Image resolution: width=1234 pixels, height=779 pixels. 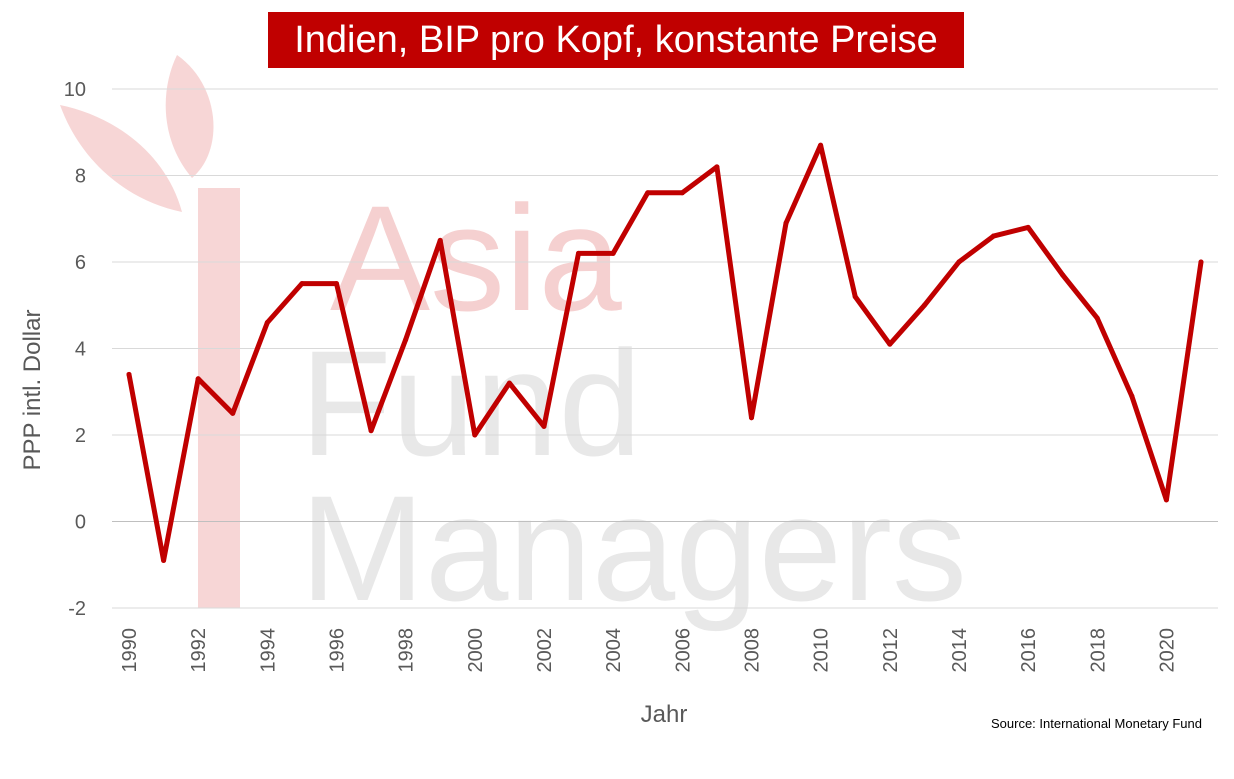 What do you see at coordinates (683, 650) in the screenshot?
I see `x-tick-label: 2006` at bounding box center [683, 650].